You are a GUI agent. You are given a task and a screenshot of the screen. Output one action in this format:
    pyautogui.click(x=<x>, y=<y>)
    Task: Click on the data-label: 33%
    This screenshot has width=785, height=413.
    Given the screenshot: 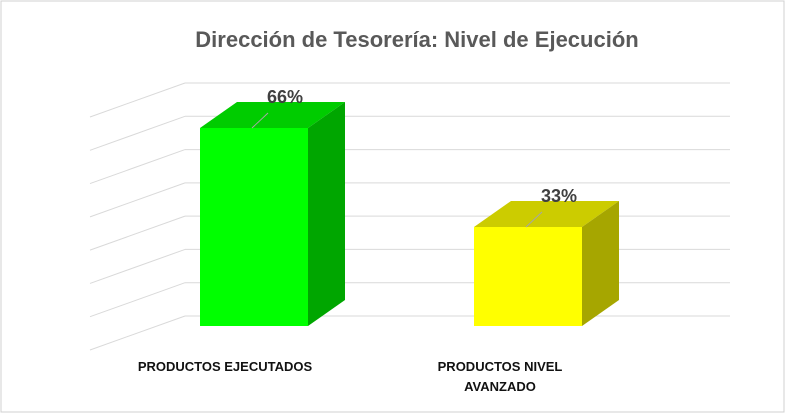 What is the action you would take?
    pyautogui.click(x=559, y=196)
    